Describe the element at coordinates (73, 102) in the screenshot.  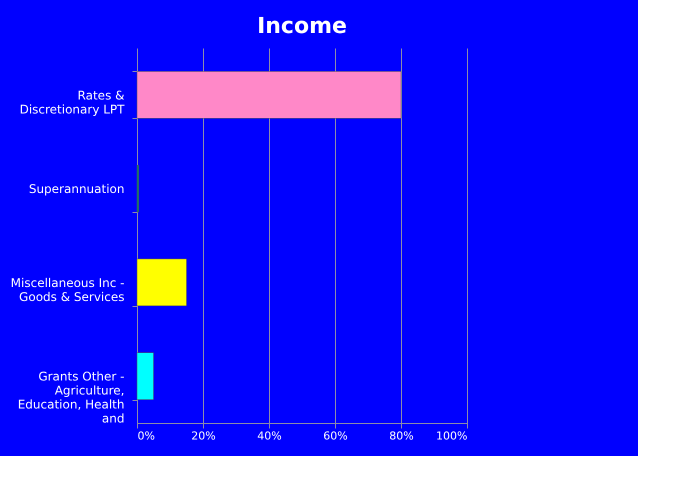
I see `y-tick-label: Rates & Discretionary LPT` at that location.